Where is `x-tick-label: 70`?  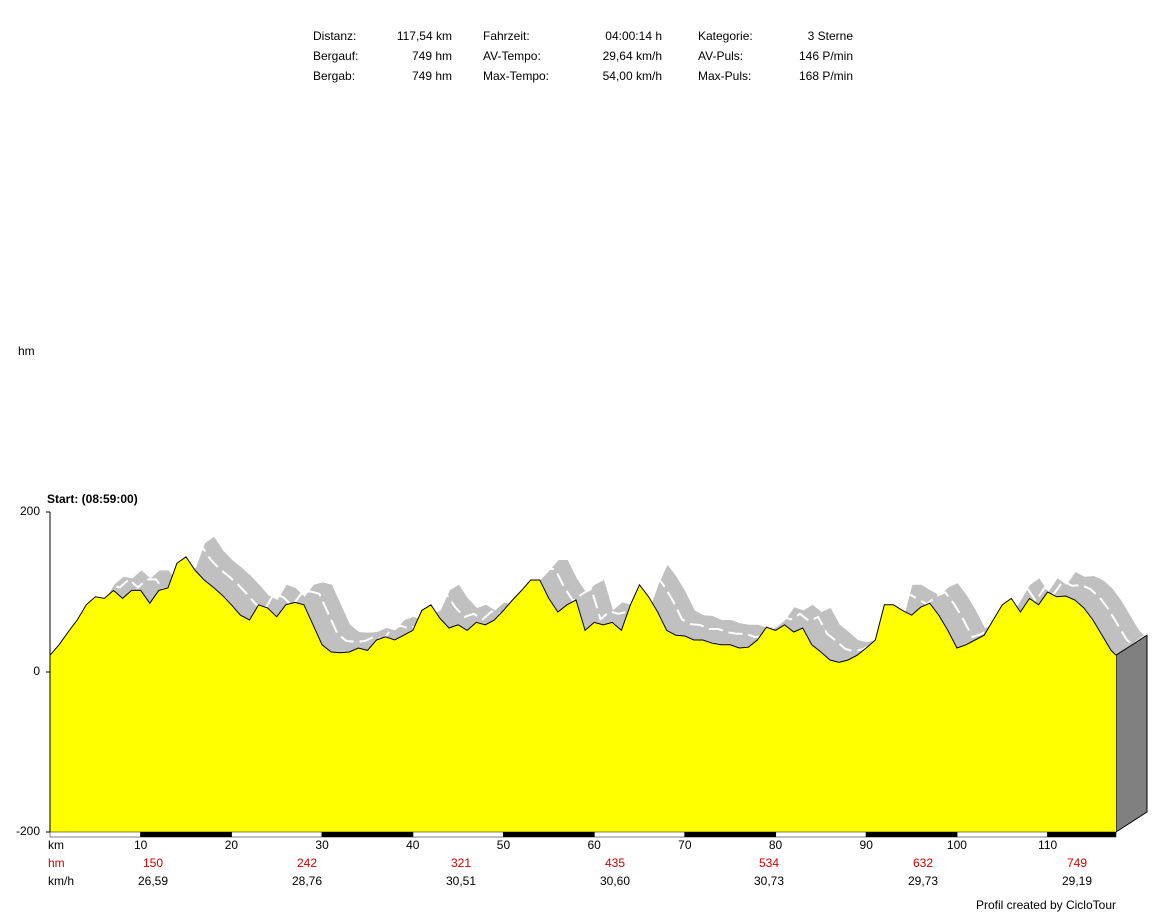 x-tick-label: 70 is located at coordinates (685, 845).